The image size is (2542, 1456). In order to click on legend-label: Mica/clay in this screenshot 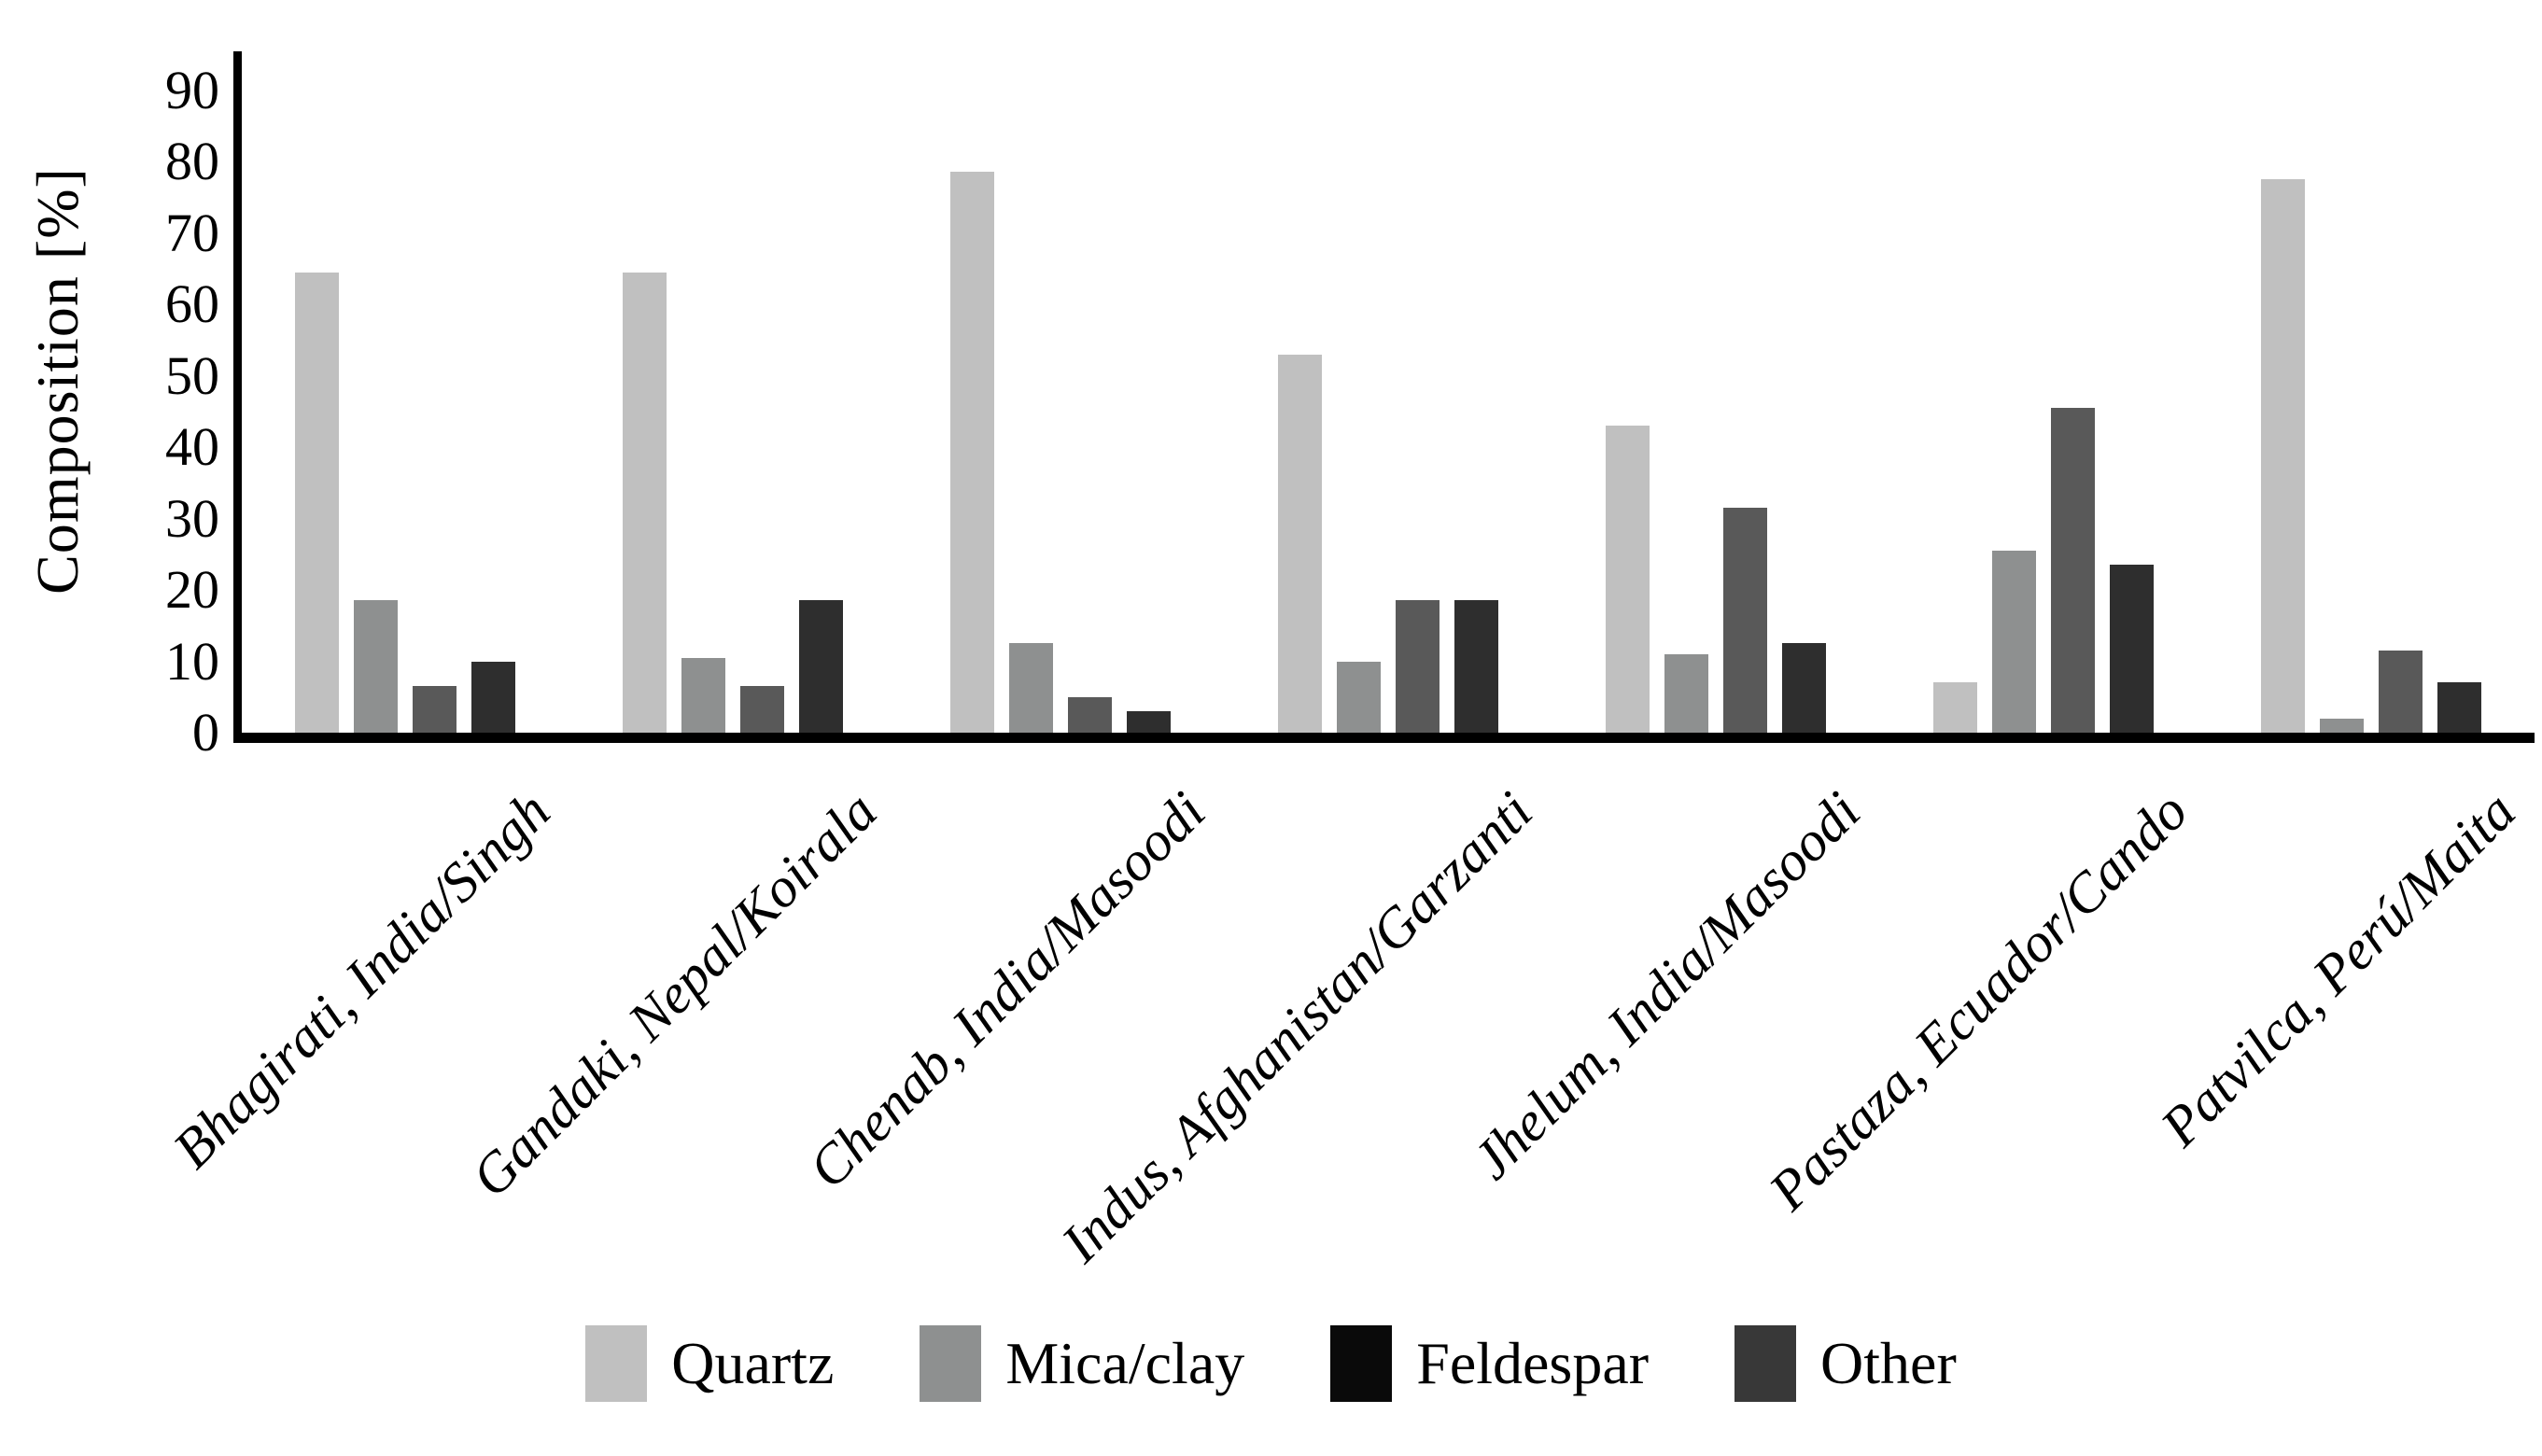, I will do `click(1125, 1363)`.